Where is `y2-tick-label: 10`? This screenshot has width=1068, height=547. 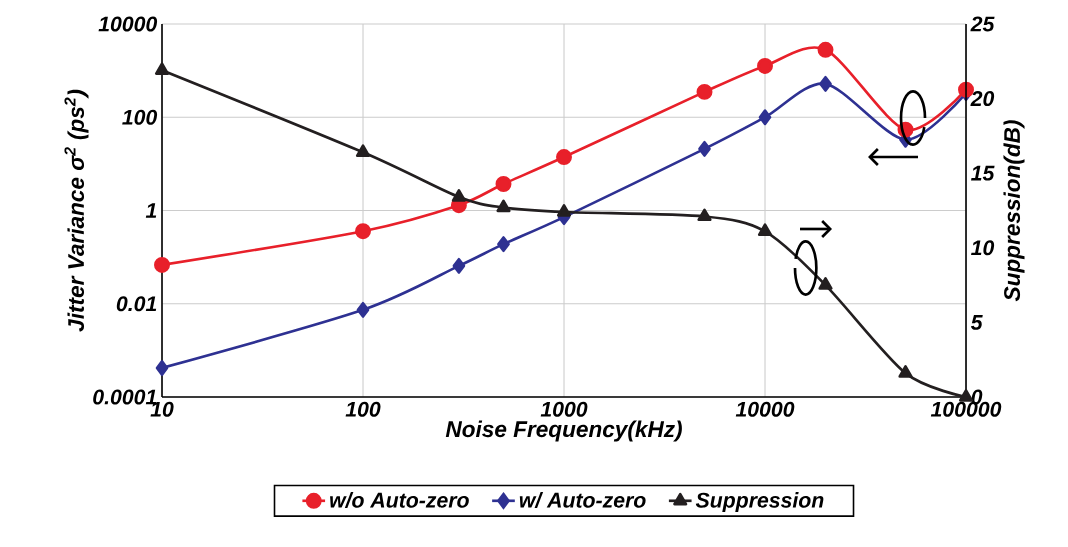
y2-tick-label: 10 is located at coordinates (983, 248).